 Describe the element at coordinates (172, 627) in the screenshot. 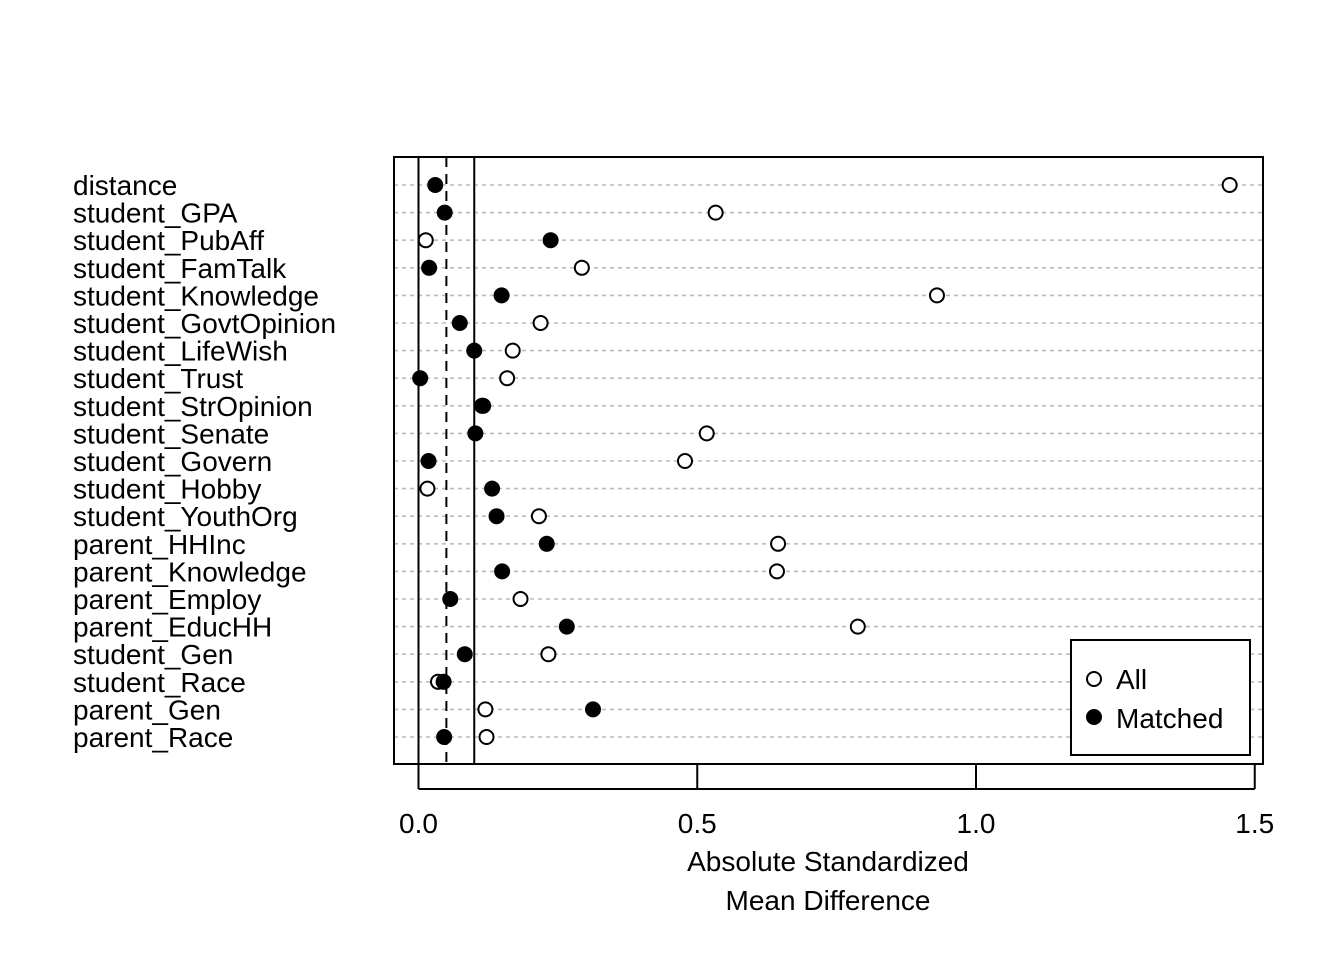

I see `variable-label: parent_EducHH` at that location.